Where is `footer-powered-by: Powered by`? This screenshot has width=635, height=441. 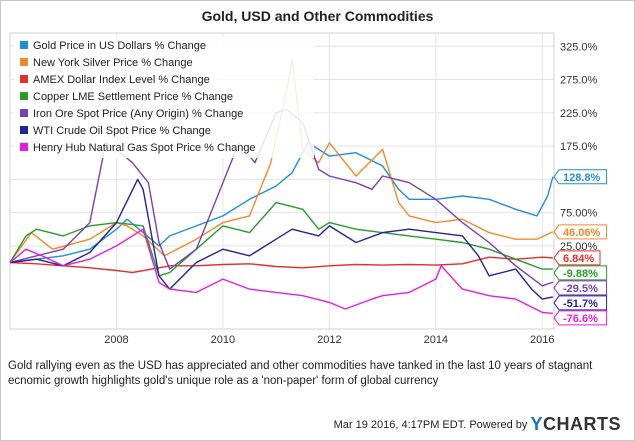
footer-powered-by: Powered by is located at coordinates (498, 425).